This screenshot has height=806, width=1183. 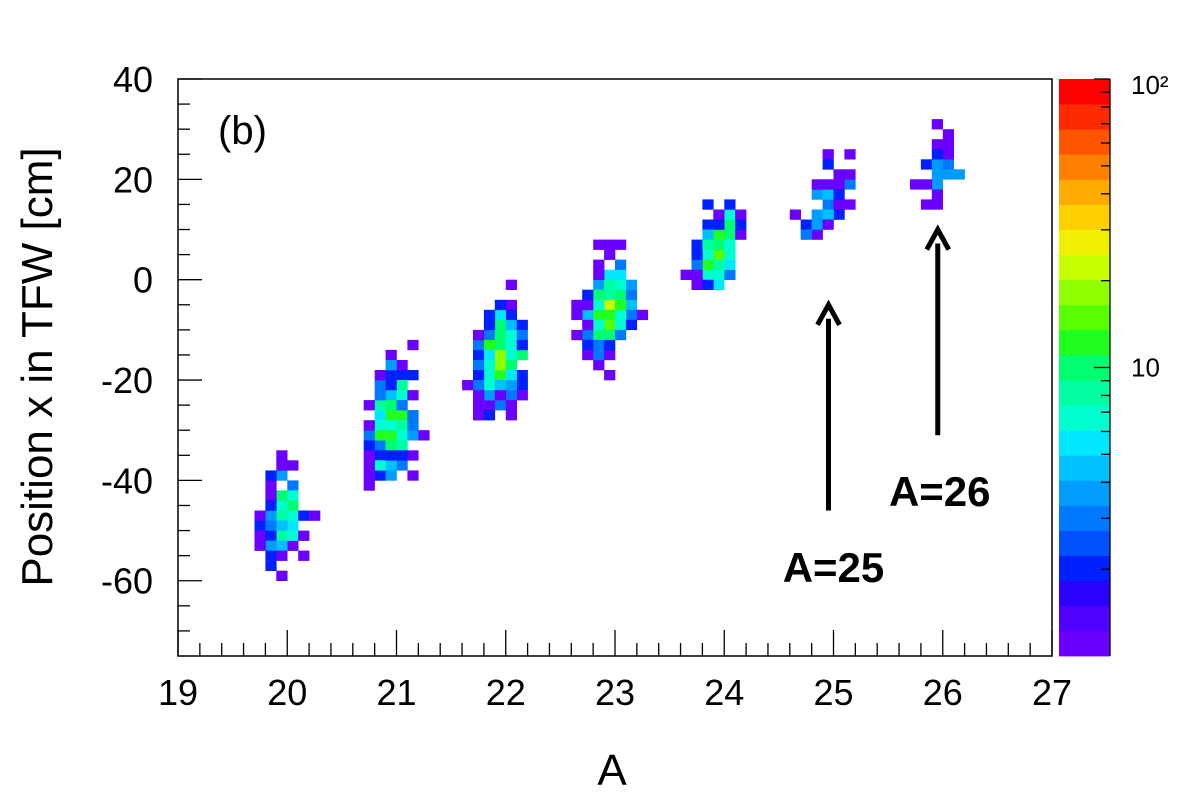 I want to click on color-scale: 10 10², so click(x=1114, y=363).